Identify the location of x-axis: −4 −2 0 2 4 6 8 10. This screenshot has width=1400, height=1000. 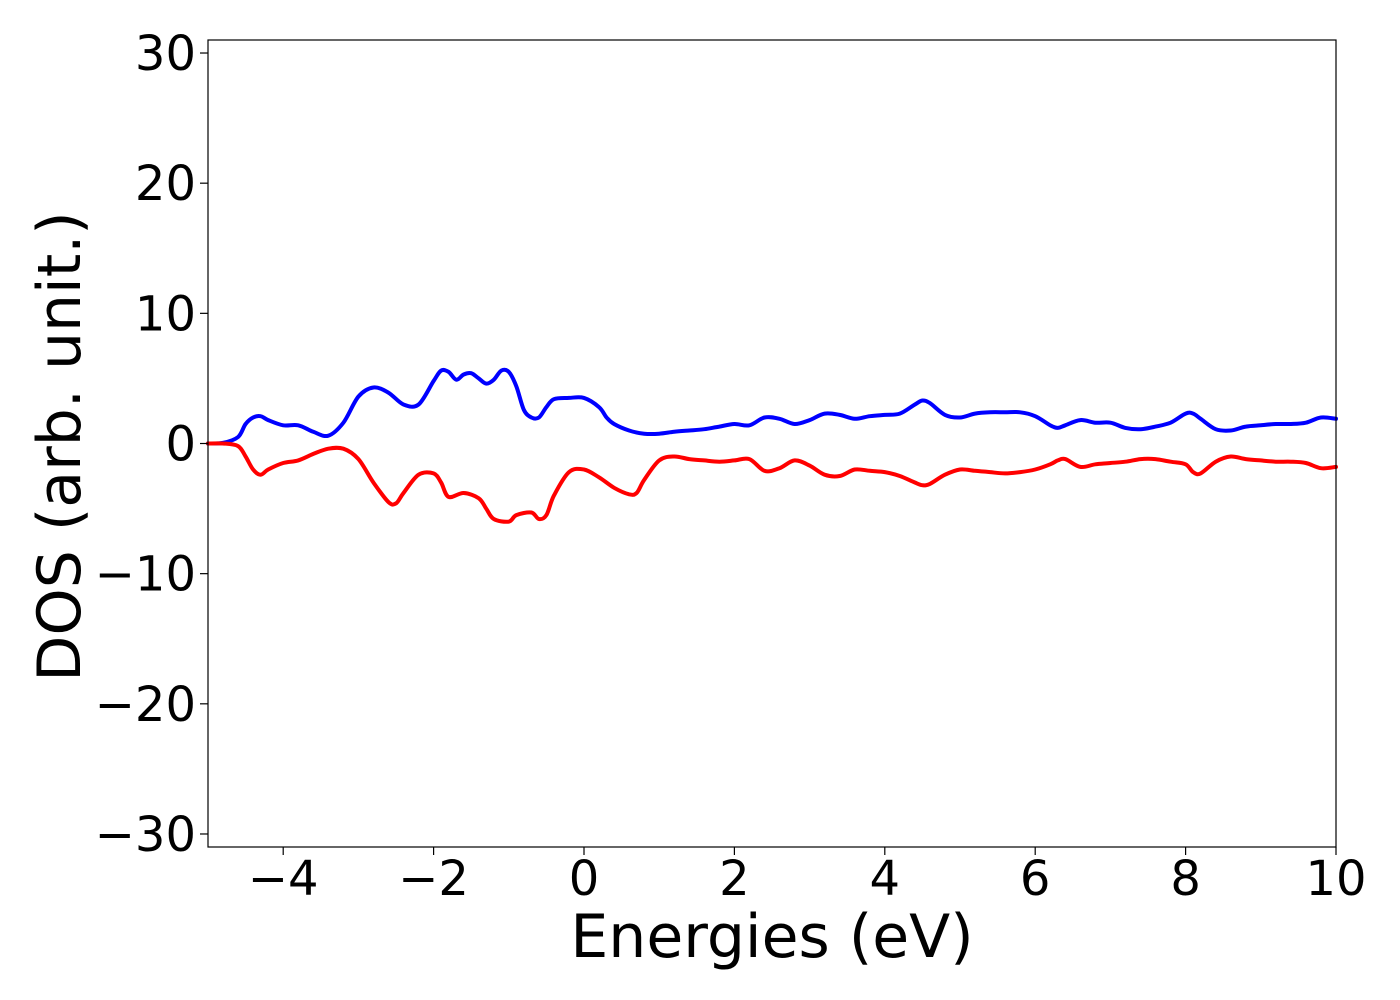
(807, 877).